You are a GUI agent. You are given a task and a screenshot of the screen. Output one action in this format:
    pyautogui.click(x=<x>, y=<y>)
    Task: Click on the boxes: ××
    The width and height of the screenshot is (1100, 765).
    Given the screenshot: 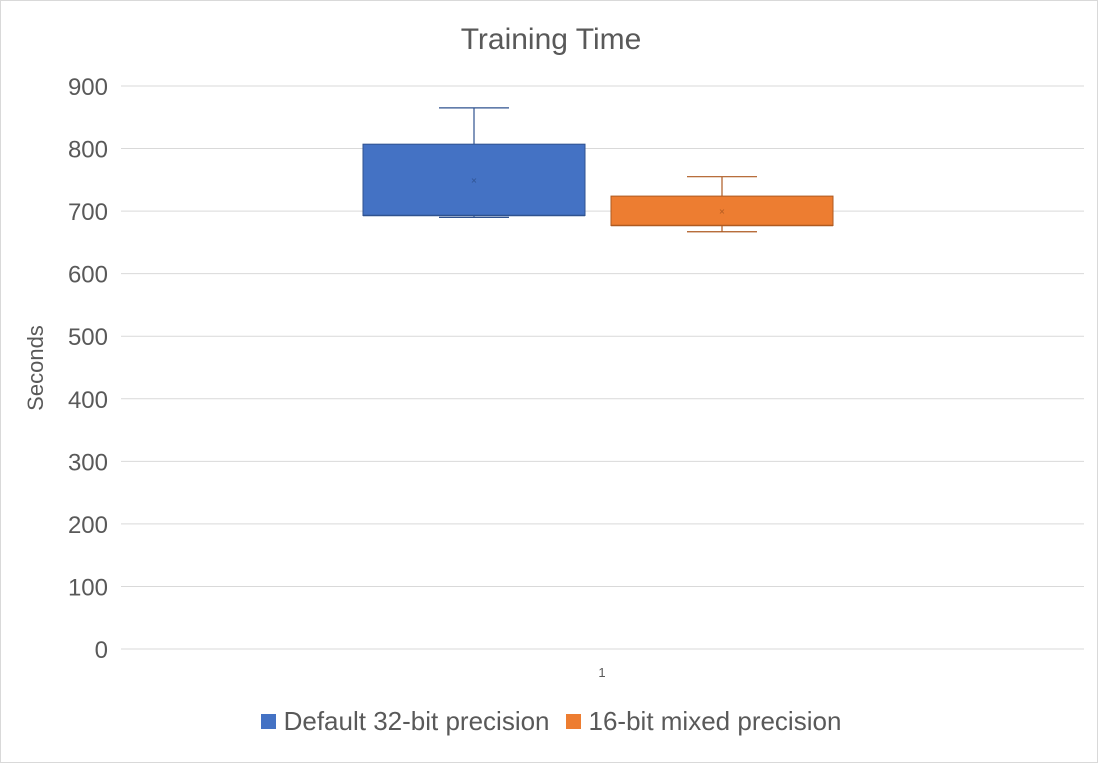 What is the action you would take?
    pyautogui.click(x=598, y=170)
    